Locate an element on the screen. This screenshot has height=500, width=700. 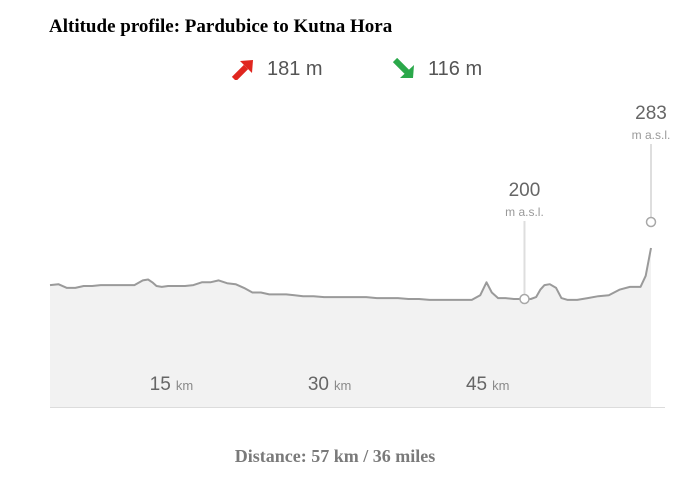
descent-value: 116 m is located at coordinates (455, 68).